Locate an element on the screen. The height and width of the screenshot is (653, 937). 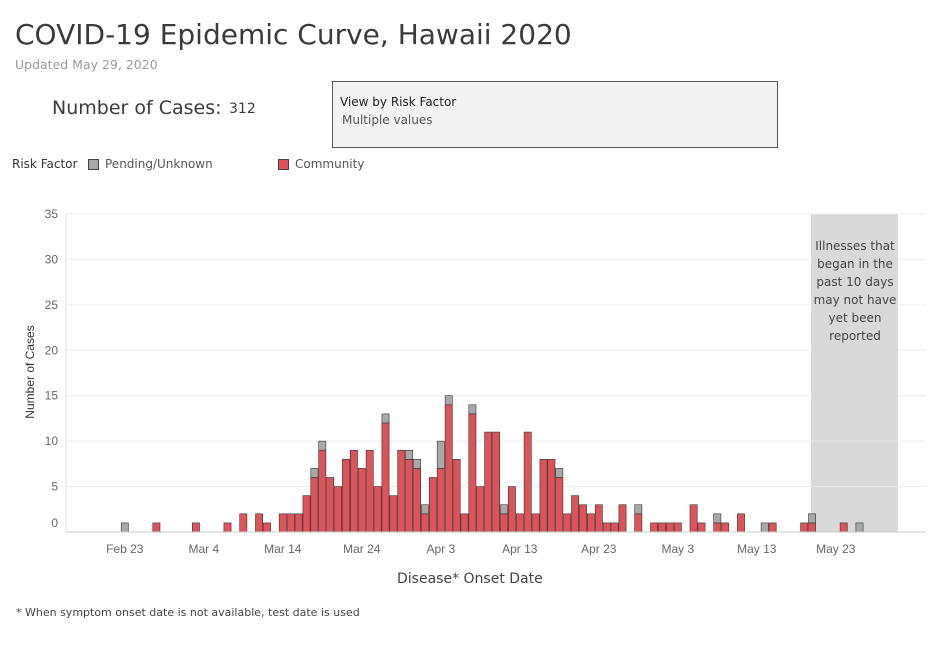
x-tick-label: Mar 24 is located at coordinates (362, 549).